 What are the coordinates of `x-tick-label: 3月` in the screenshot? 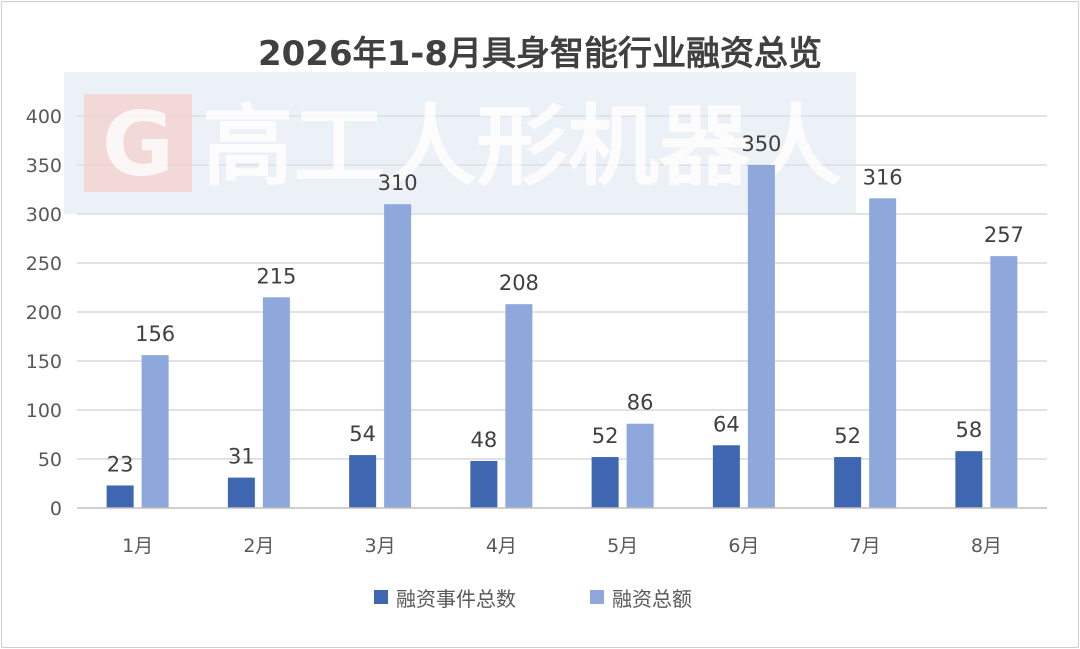 It's located at (380, 546).